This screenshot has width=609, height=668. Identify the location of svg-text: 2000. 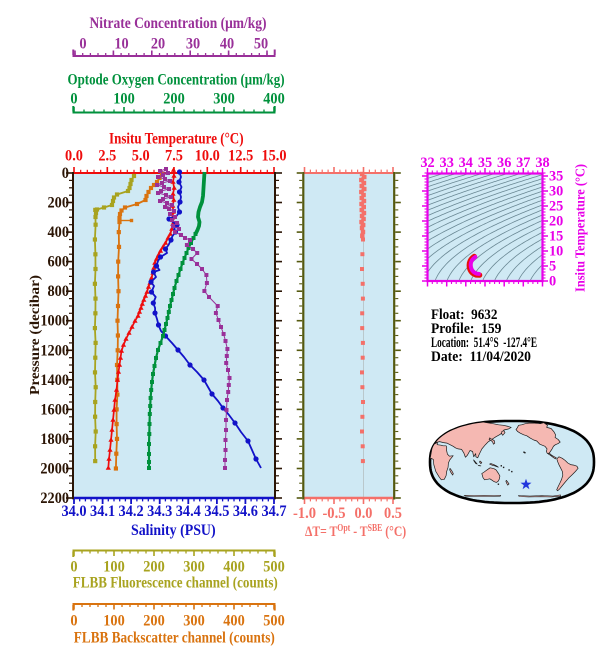
(54, 469).